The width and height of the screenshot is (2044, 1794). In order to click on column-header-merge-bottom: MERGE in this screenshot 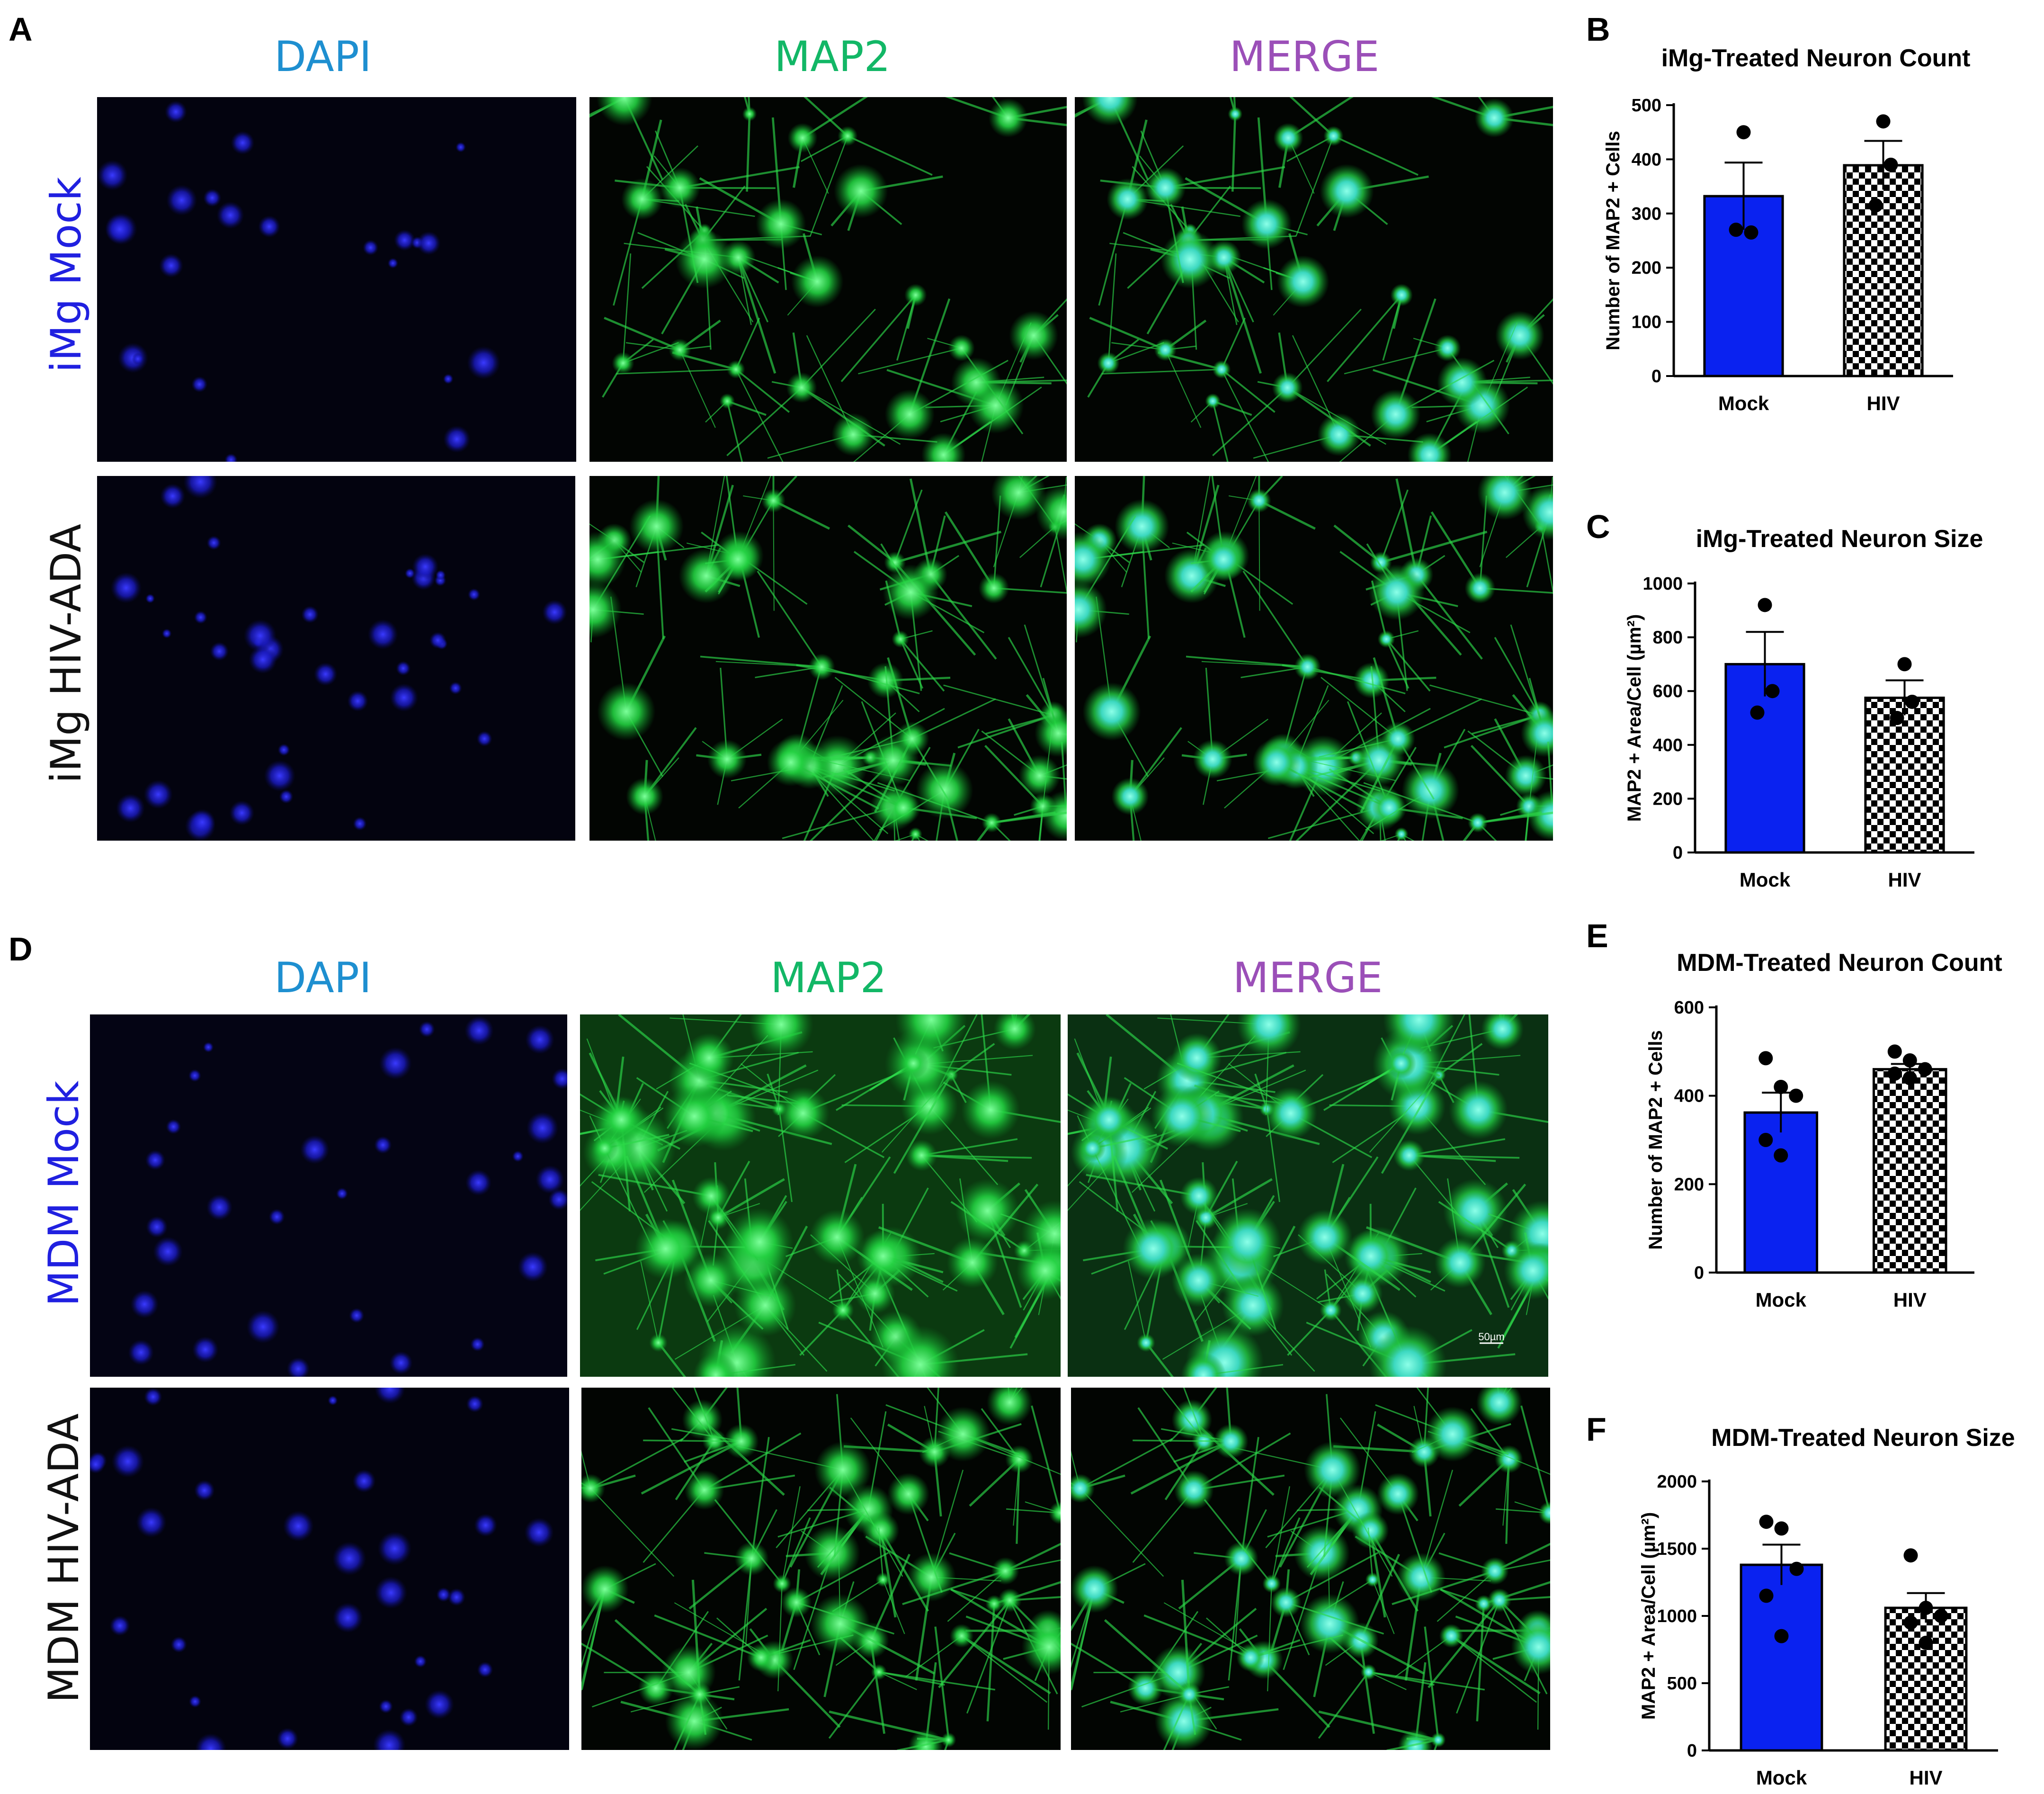, I will do `click(1308, 978)`.